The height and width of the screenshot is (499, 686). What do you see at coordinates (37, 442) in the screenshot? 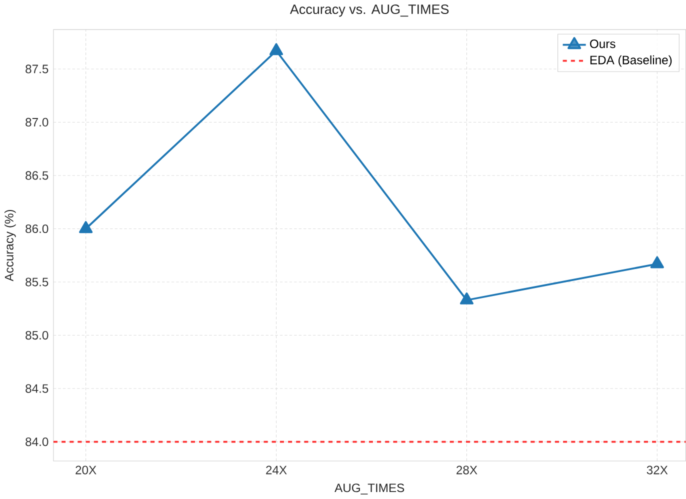
I see `y-tick-label: 84.0` at bounding box center [37, 442].